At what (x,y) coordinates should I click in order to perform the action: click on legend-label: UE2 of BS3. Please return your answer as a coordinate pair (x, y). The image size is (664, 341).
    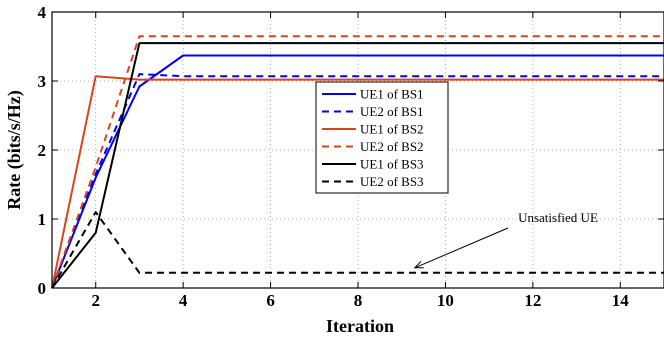
    Looking at the image, I should click on (392, 181).